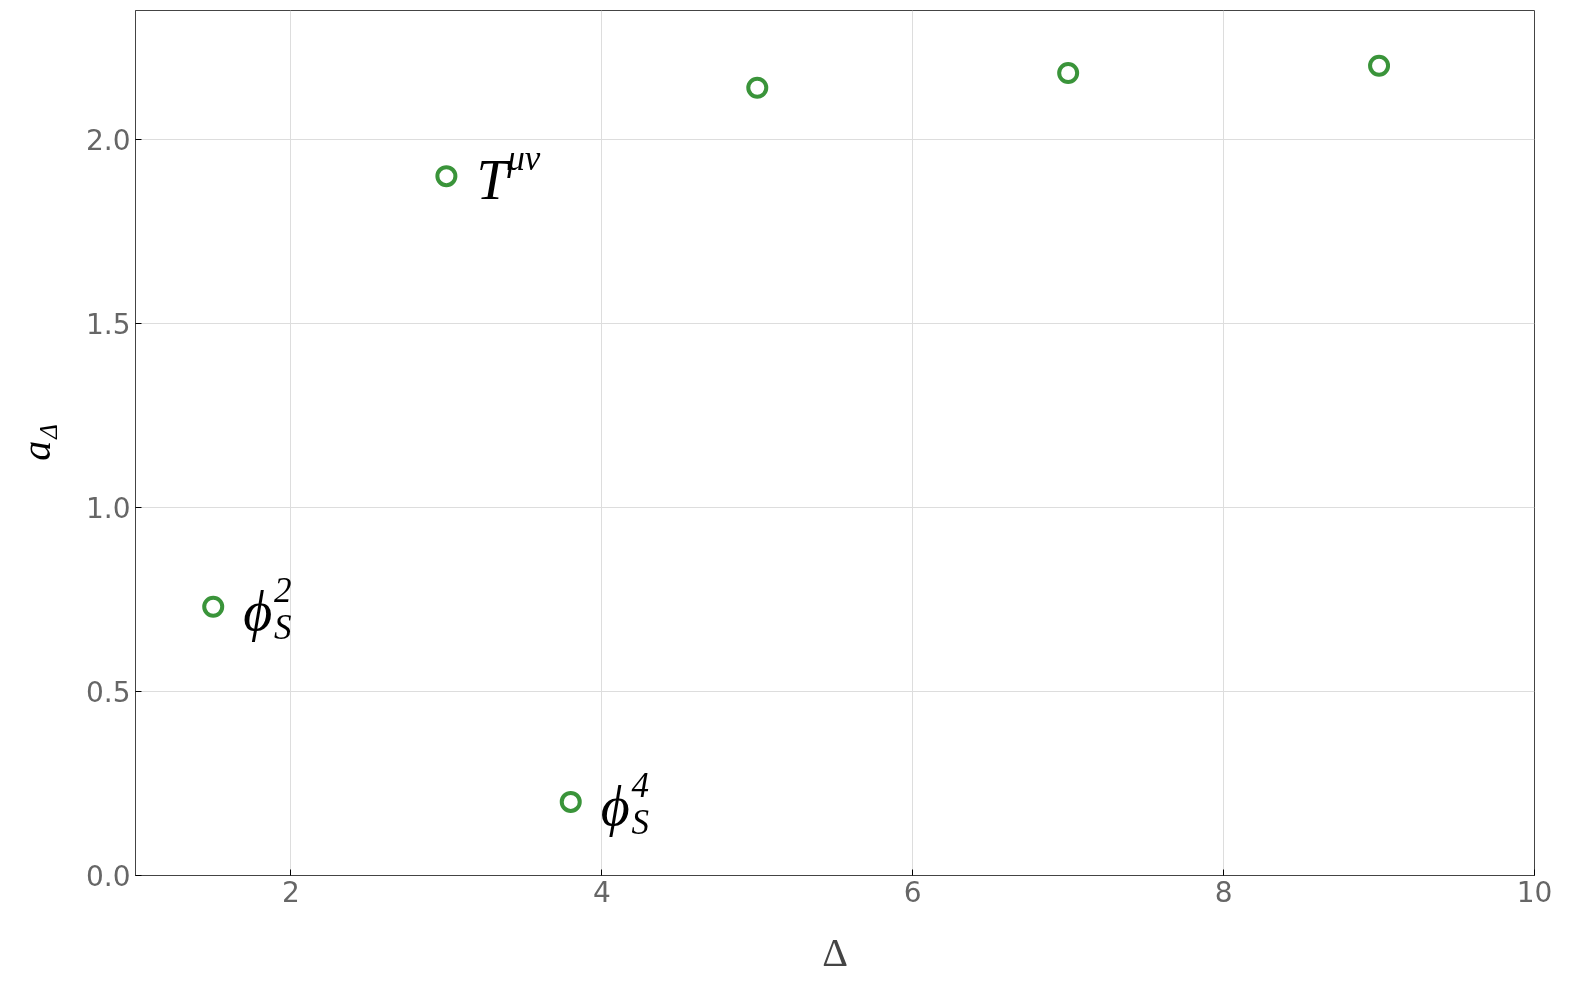  I want to click on y-tick-label: 2.0, so click(108, 140).